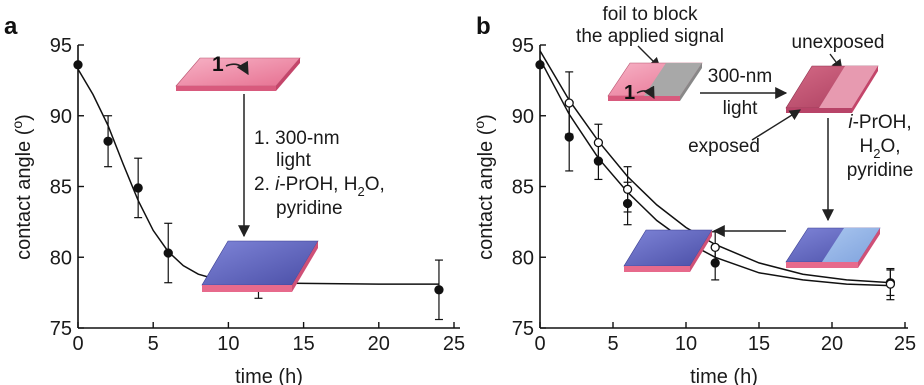  I want to click on split-substrate-right, so click(833, 247).